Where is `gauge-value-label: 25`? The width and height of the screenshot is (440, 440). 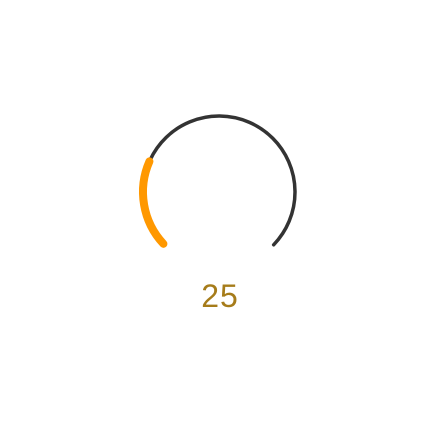 gauge-value-label: 25 is located at coordinates (220, 296).